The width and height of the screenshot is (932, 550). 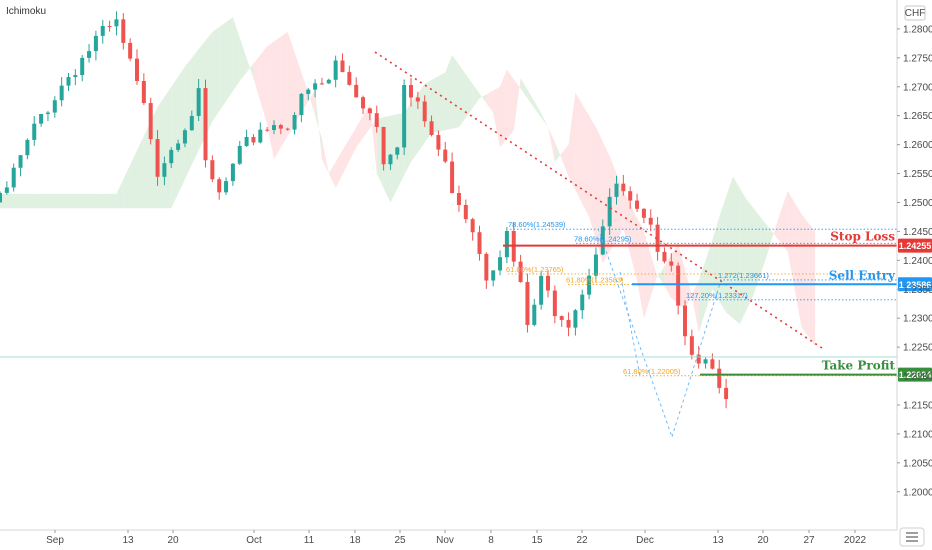 I want to click on y-tick-label: 1.22500, so click(x=917, y=348).